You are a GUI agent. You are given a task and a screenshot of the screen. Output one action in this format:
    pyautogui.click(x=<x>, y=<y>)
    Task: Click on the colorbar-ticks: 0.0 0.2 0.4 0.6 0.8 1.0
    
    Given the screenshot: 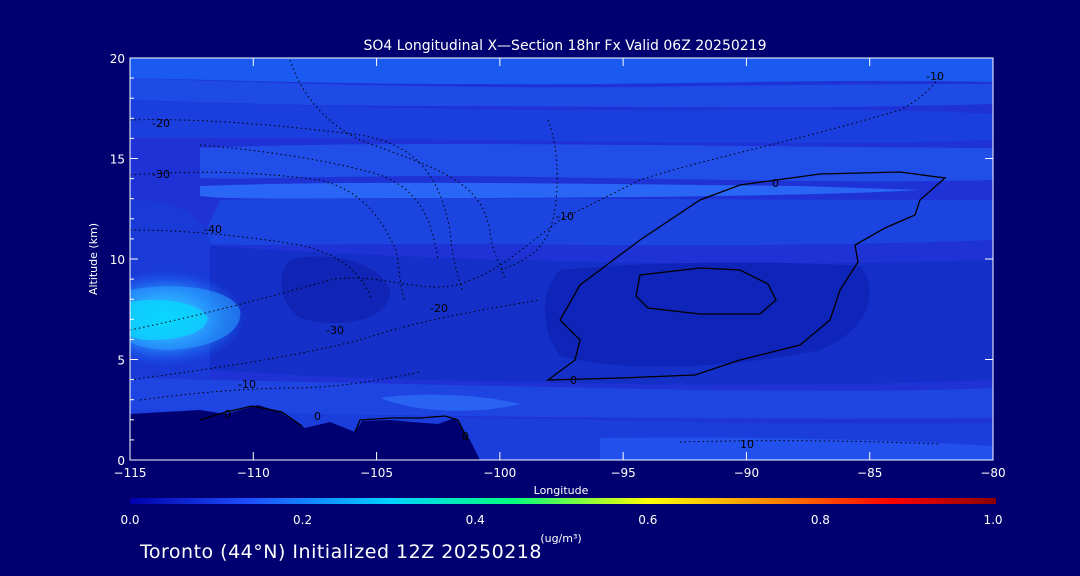 What is the action you would take?
    pyautogui.click(x=561, y=520)
    